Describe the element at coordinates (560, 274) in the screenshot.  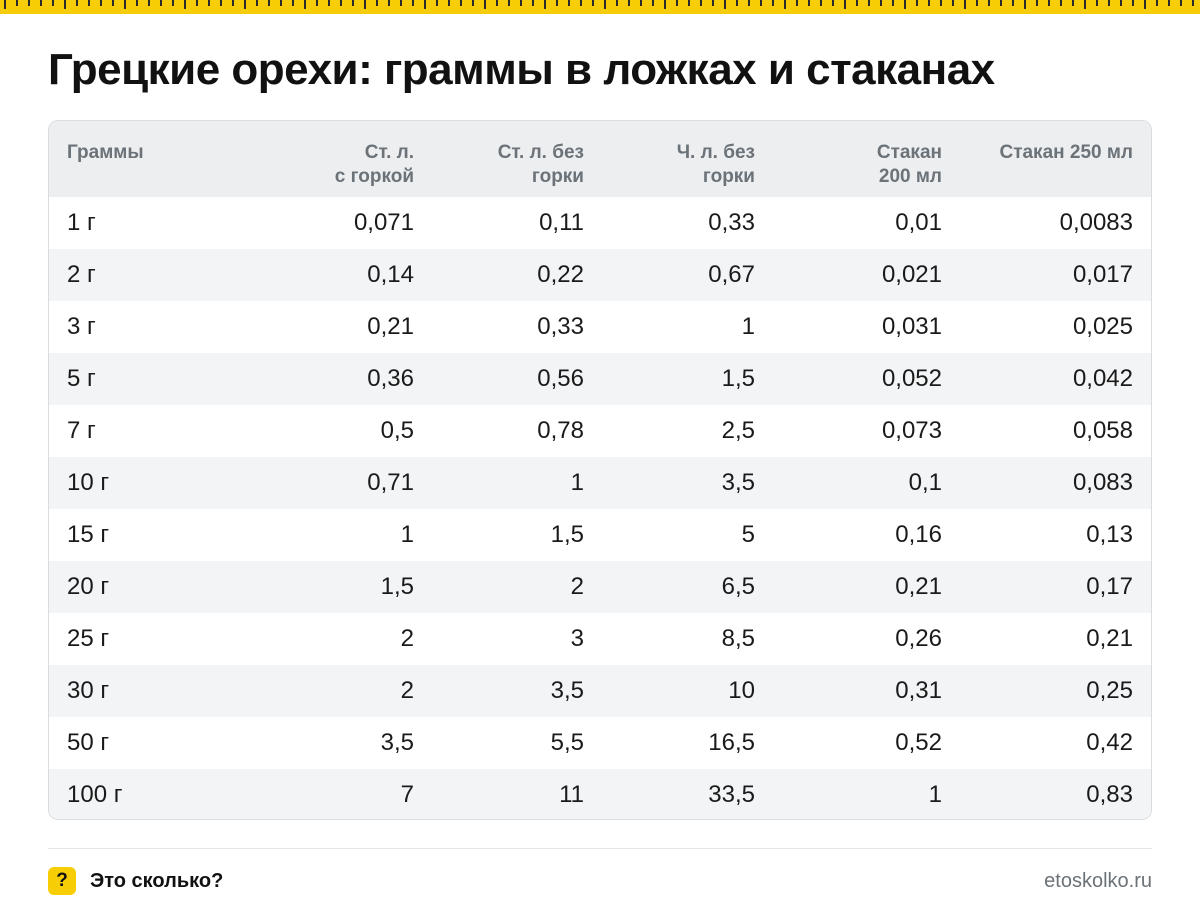
I see `table-cell: 0,22` at that location.